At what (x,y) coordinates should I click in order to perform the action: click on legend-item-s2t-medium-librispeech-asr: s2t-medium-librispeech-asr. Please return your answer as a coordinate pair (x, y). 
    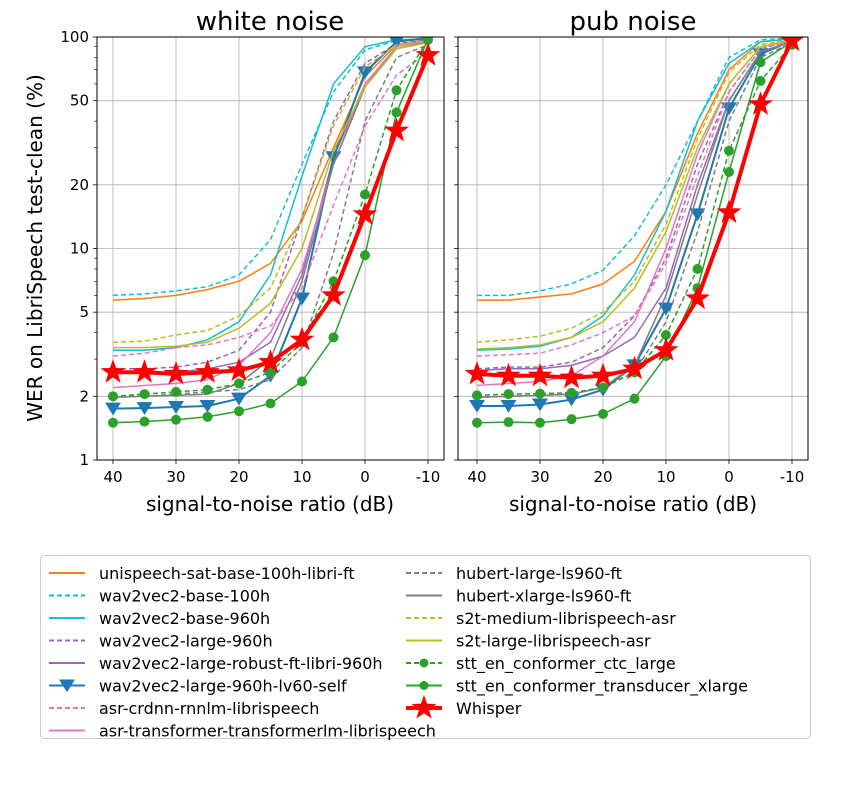
    Looking at the image, I should click on (541, 618).